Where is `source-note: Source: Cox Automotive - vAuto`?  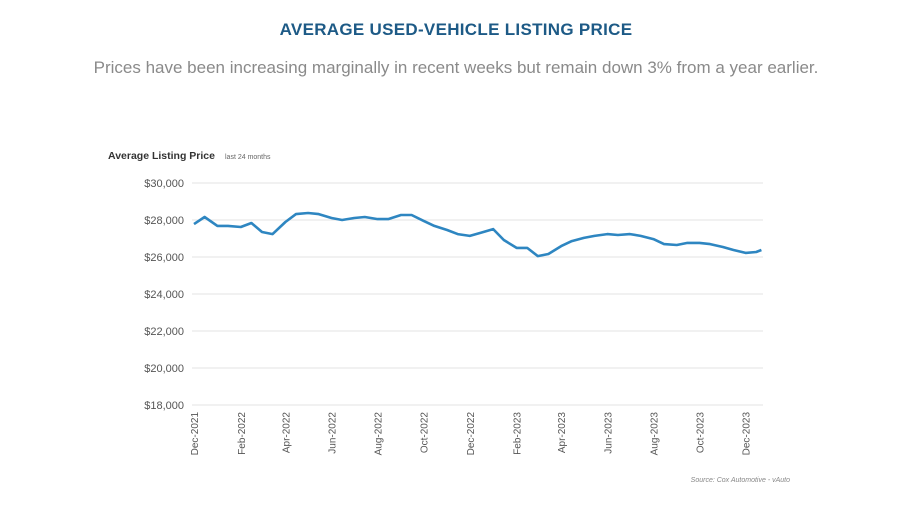 source-note: Source: Cox Automotive - vAuto is located at coordinates (740, 480).